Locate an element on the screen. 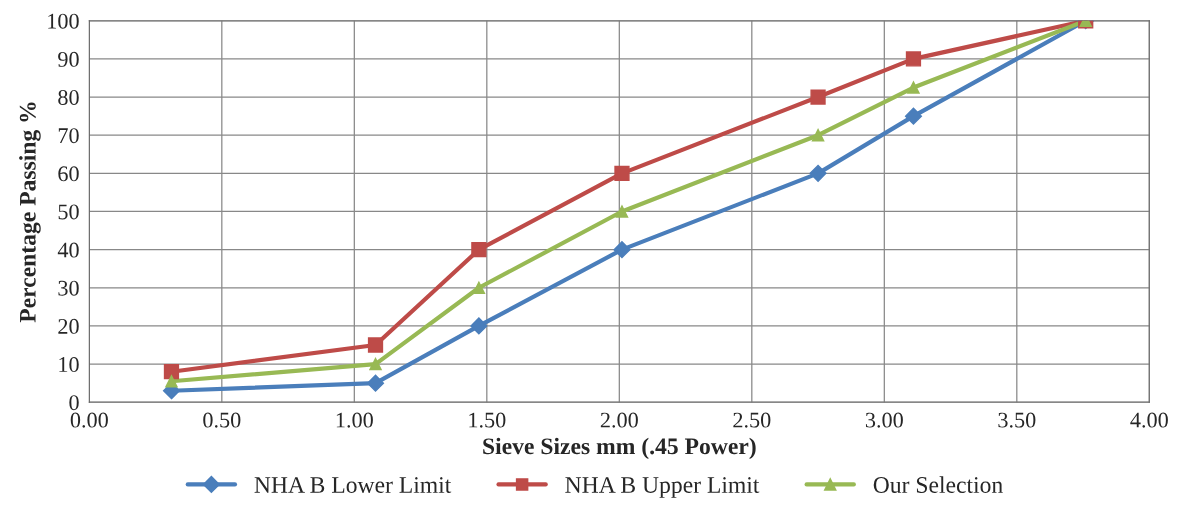 The width and height of the screenshot is (1191, 519). x-tick-label: 1.50 is located at coordinates (487, 420).